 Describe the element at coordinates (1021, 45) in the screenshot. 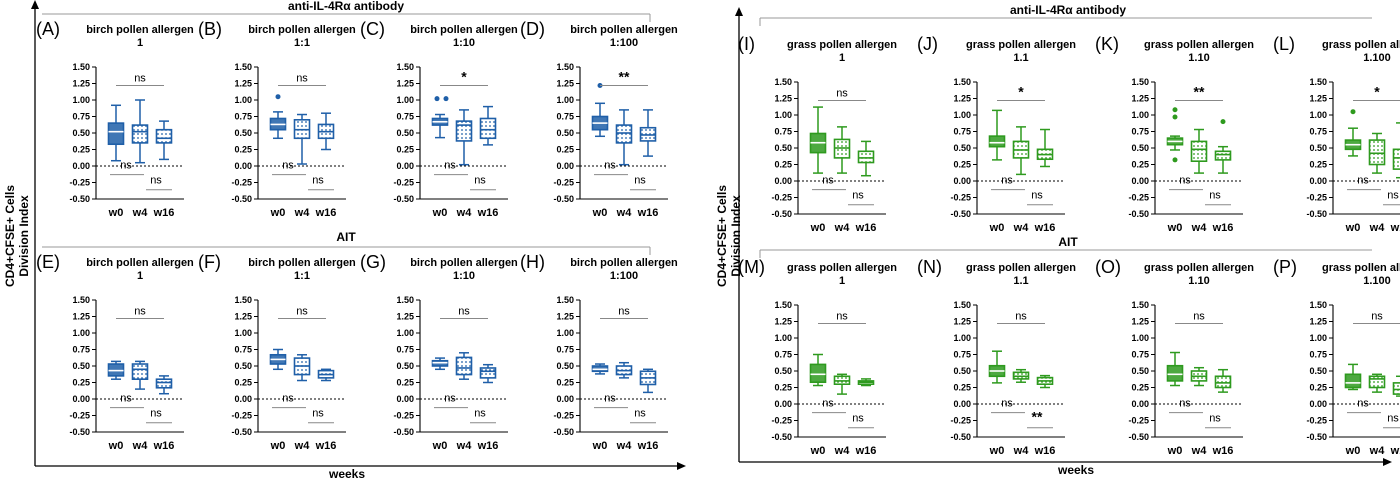

I see `panel-title: grass pollen allergen` at that location.